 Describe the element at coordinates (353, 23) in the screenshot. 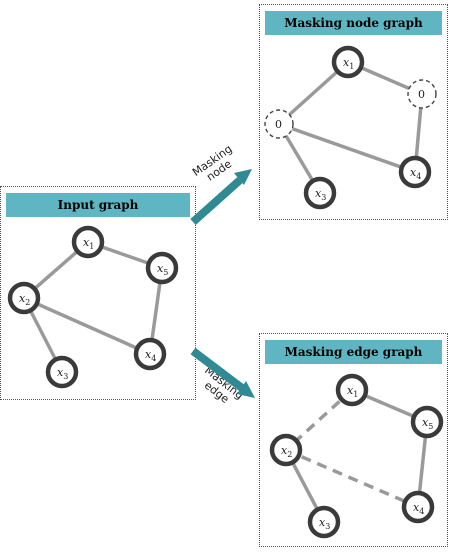

I see `masking-node-title: Masking node graph` at that location.